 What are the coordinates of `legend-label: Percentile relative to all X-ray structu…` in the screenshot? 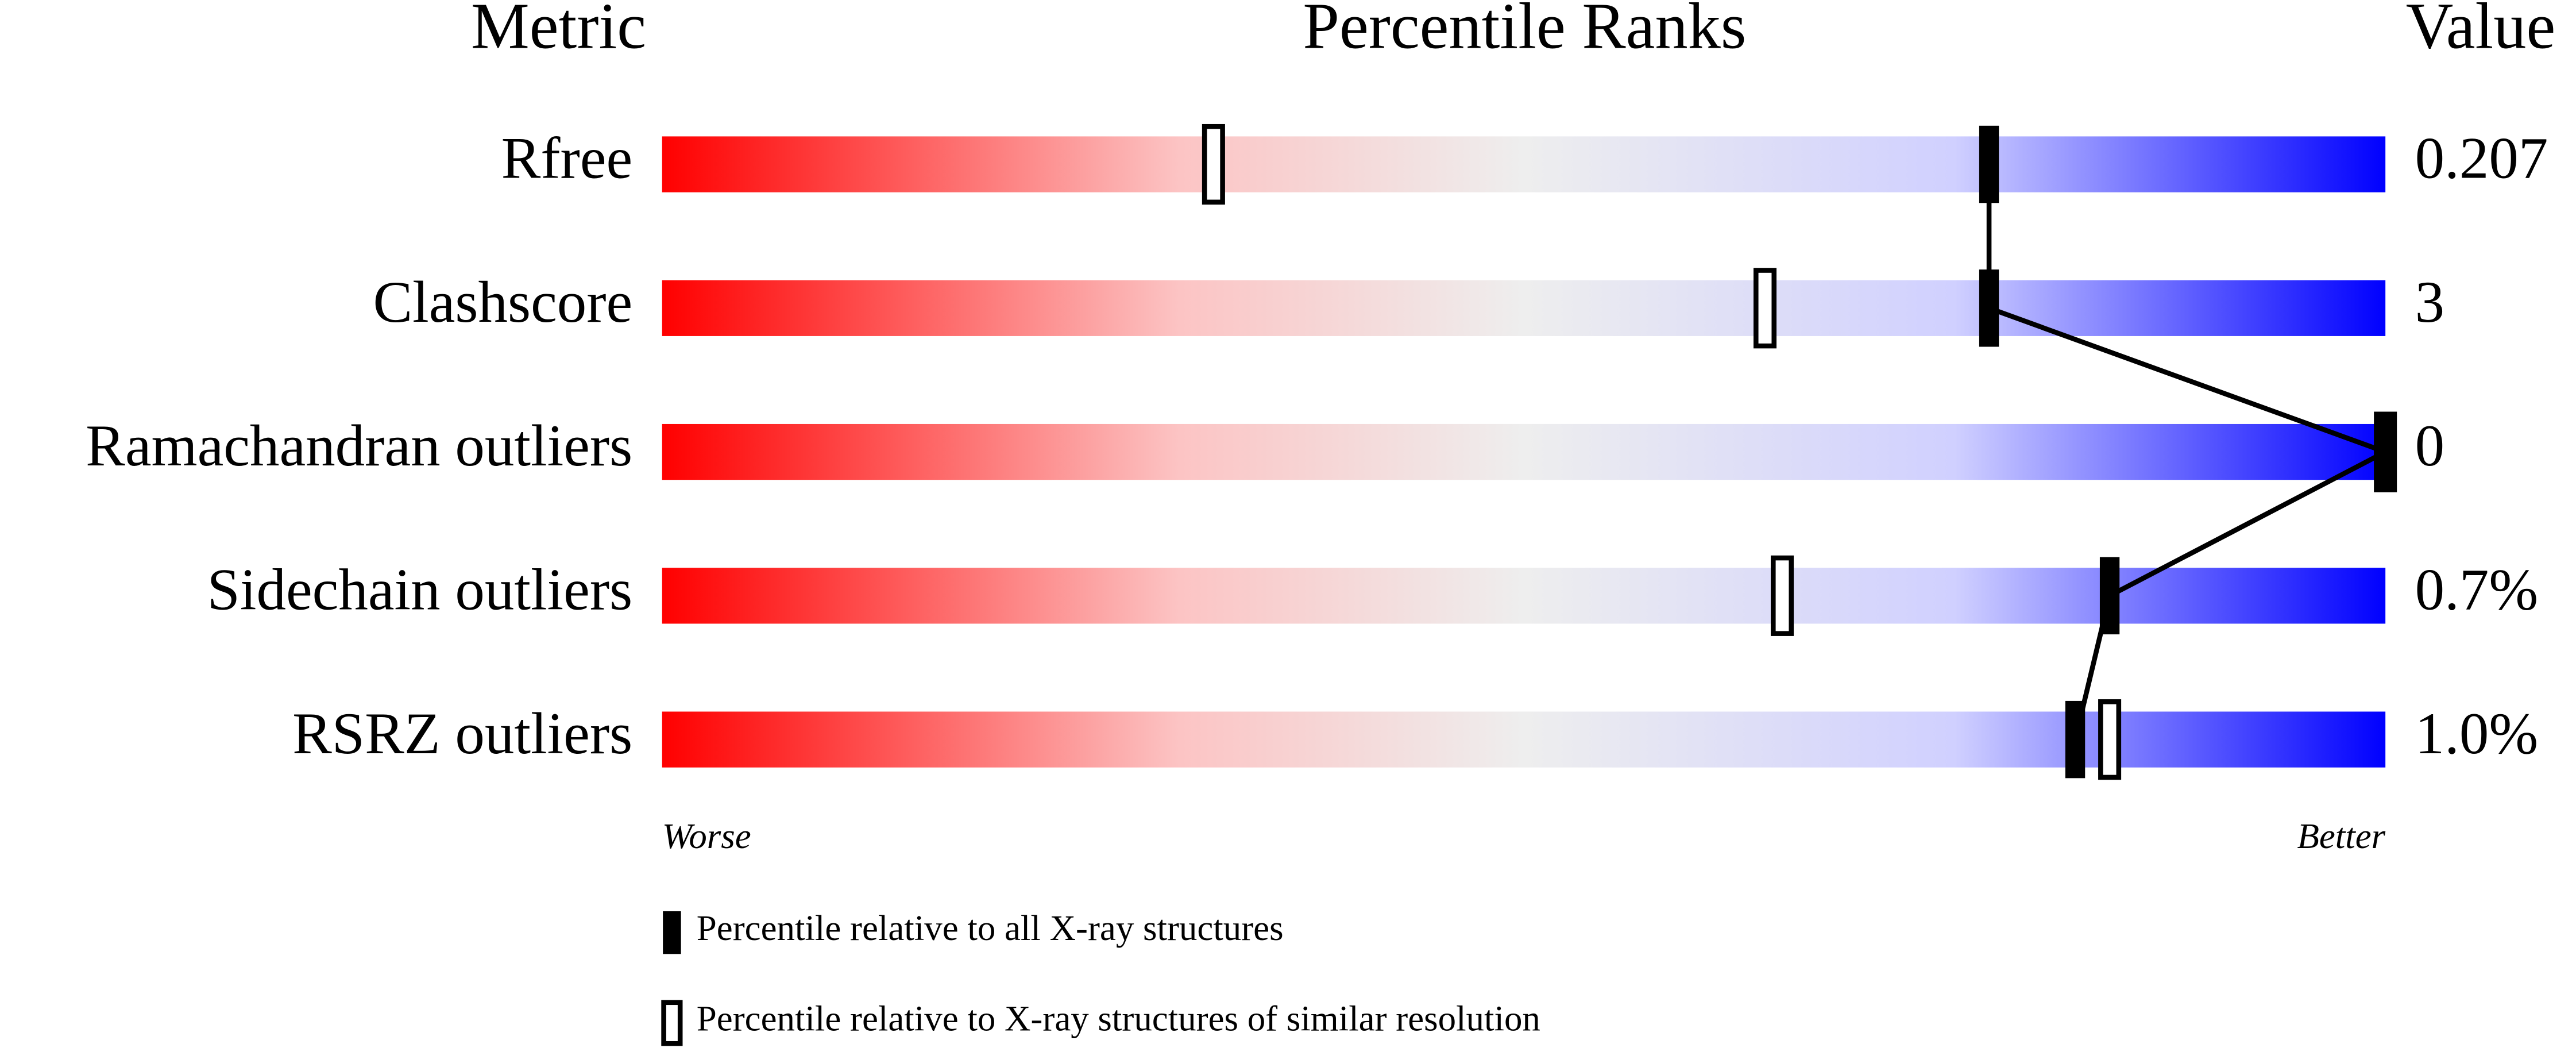 It's located at (990, 928).